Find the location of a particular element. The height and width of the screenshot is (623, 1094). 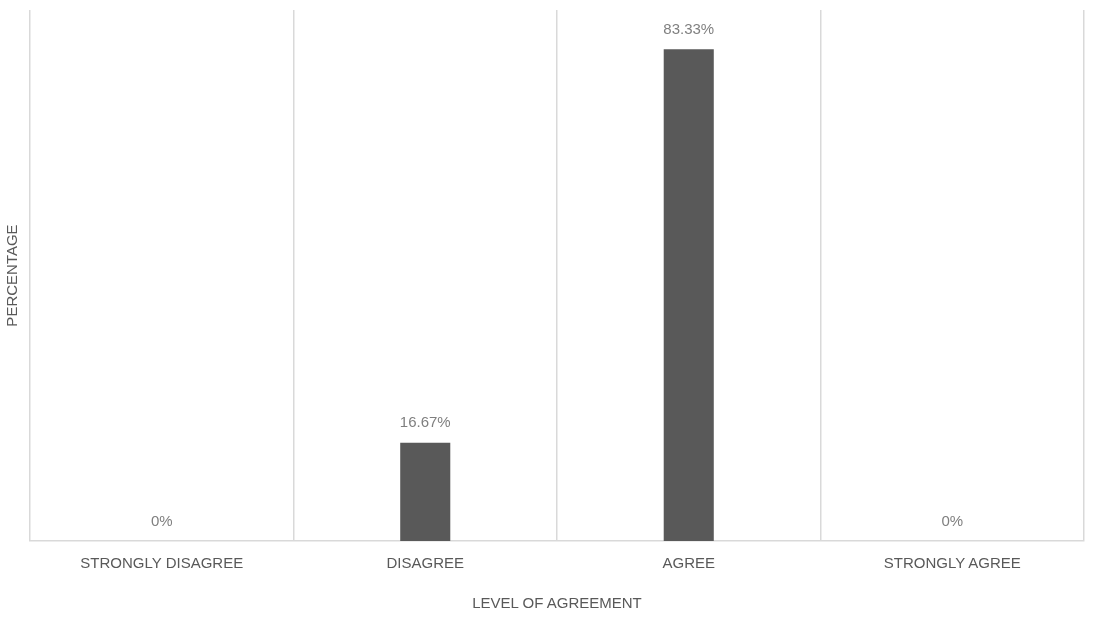

y-axis-title: PERCENTAGE is located at coordinates (12, 275).